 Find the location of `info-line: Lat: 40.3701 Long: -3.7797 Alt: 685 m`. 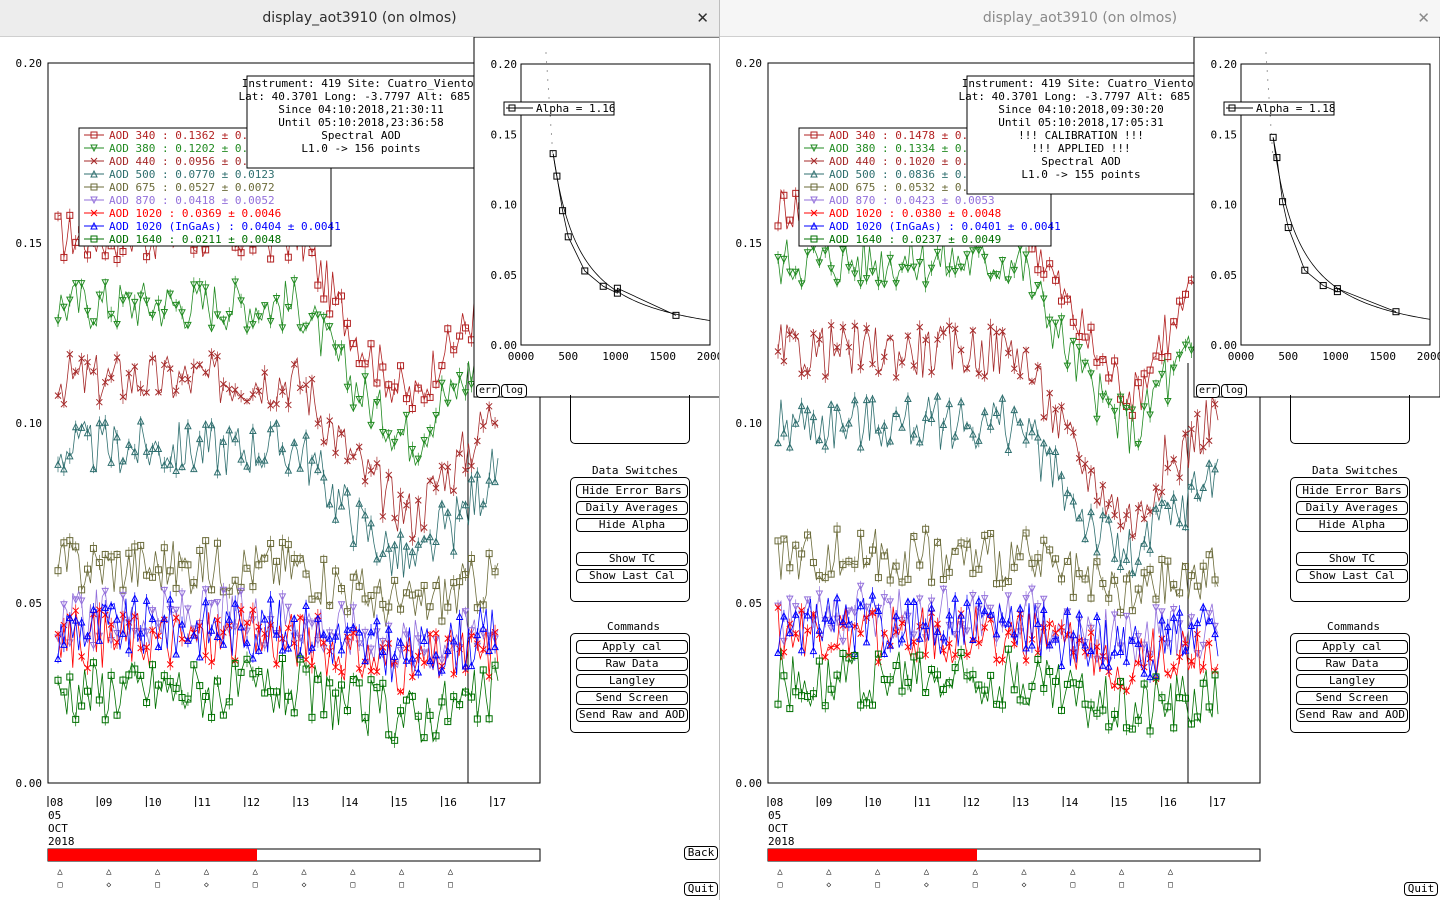

info-line: Lat: 40.3701 Long: -3.7797 Alt: 685 m is located at coordinates (360, 96).